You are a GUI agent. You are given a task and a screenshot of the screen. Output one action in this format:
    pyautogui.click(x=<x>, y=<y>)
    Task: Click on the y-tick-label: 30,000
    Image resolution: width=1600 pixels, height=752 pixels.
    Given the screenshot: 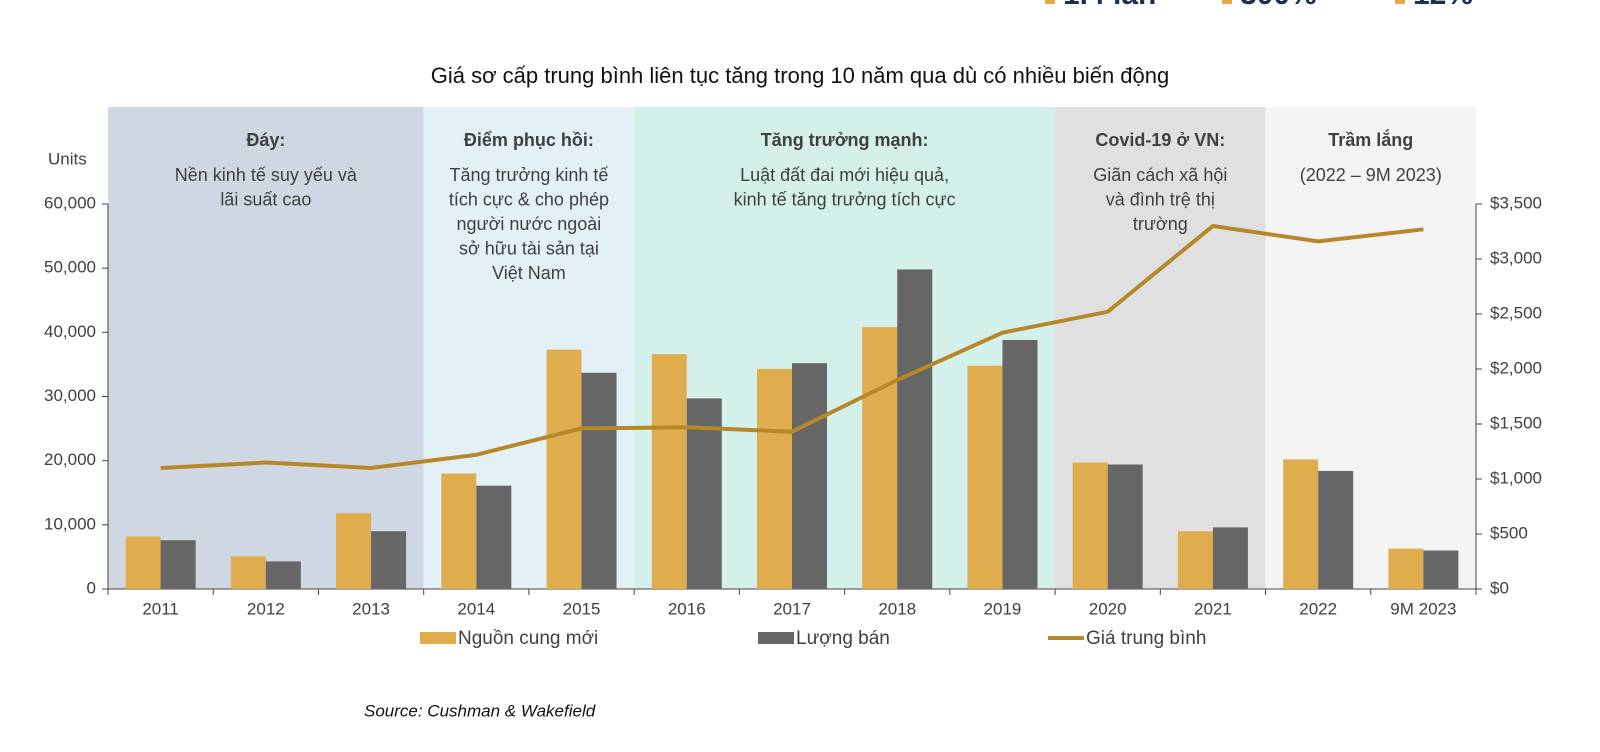 What is the action you would take?
    pyautogui.click(x=70, y=395)
    